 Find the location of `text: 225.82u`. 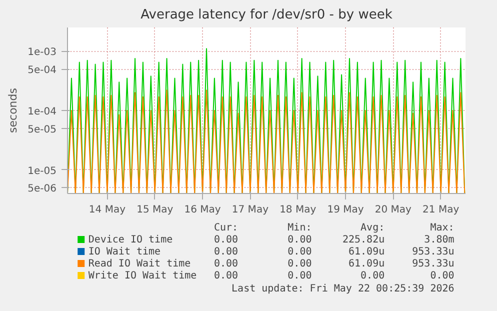

text: 225.82u is located at coordinates (363, 240).